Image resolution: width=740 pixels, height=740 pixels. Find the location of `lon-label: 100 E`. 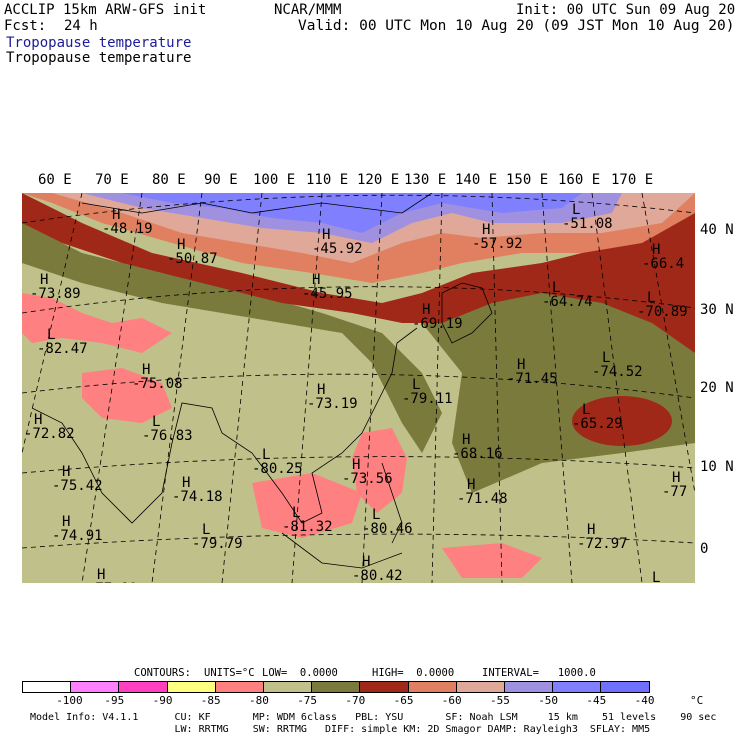

lon-label: 100 E is located at coordinates (274, 180).